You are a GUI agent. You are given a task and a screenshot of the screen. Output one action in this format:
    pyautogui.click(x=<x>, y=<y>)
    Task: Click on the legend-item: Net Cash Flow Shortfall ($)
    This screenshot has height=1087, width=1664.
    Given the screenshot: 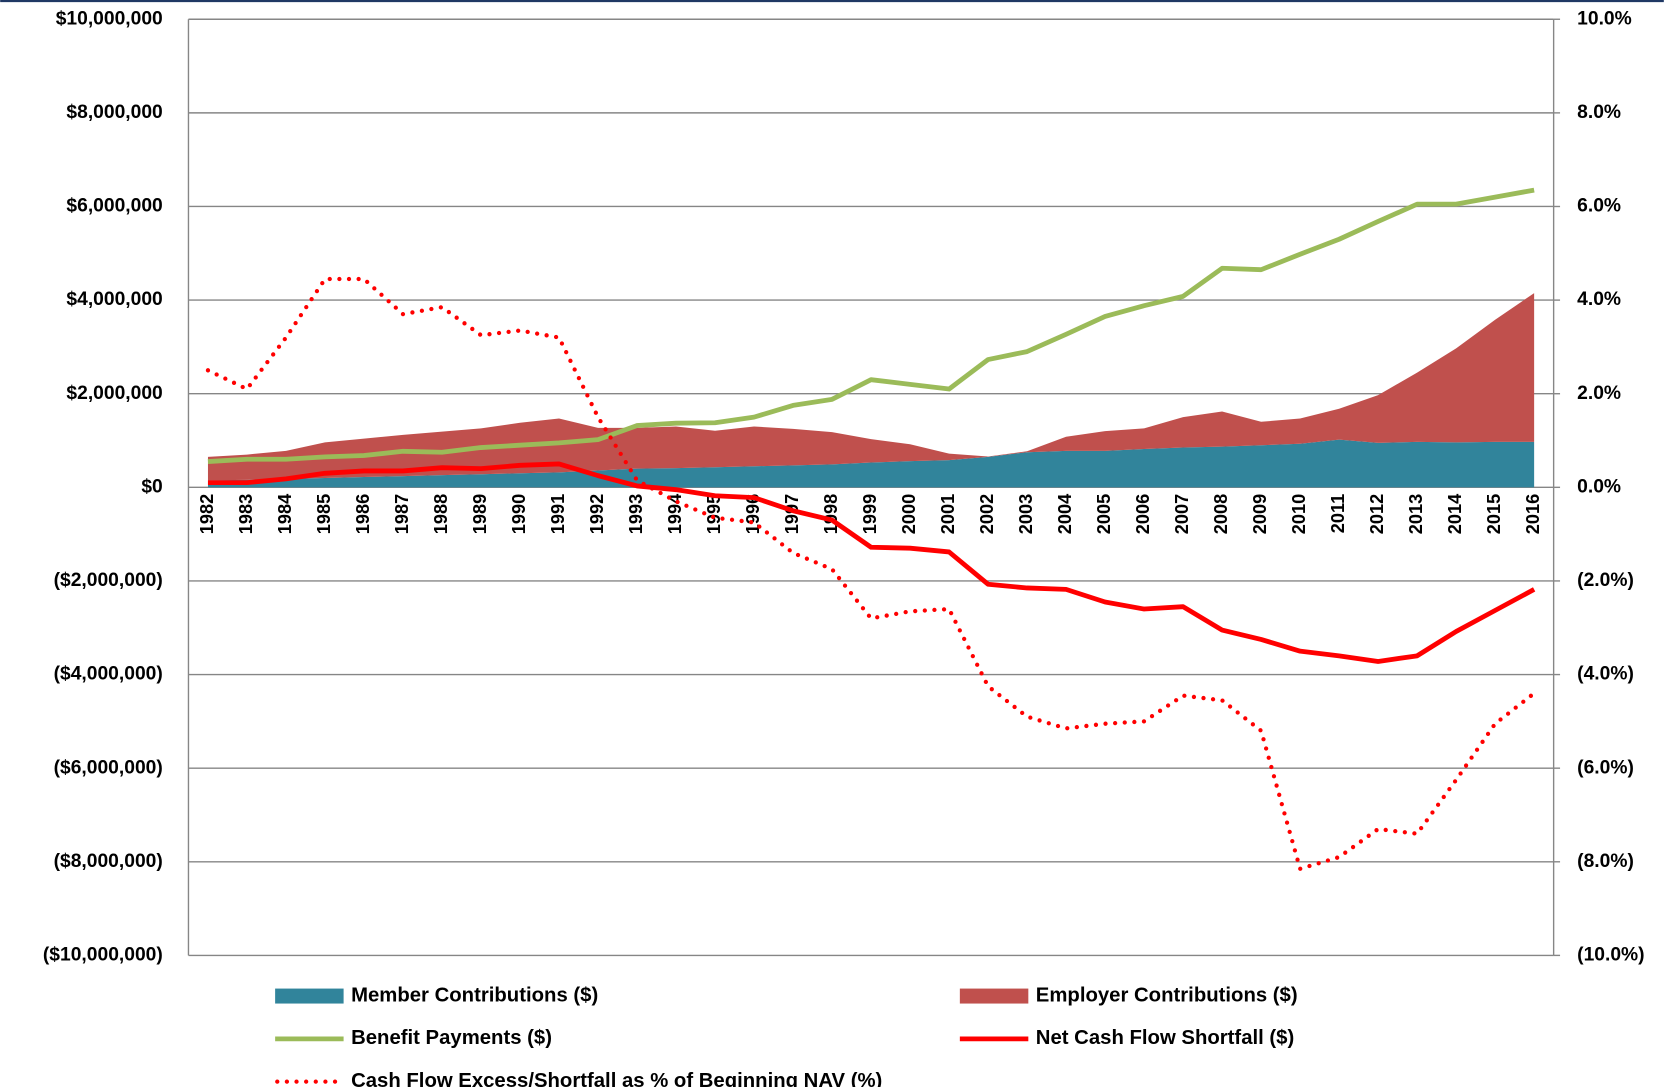 What is the action you would take?
    pyautogui.click(x=1126, y=1038)
    